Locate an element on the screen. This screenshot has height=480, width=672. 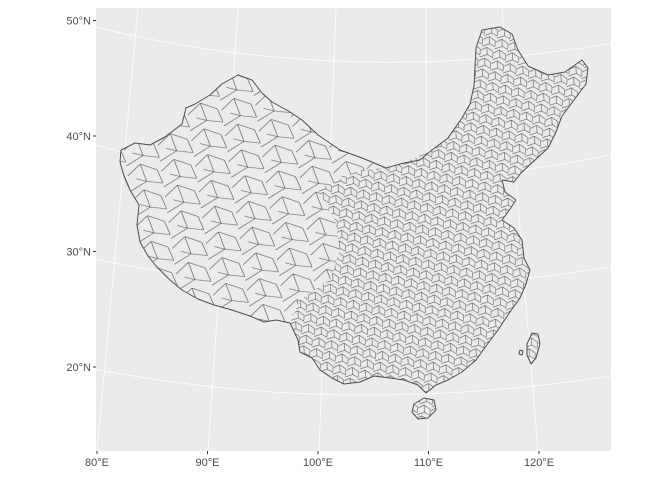
parallel-20n is located at coordinates (353, 382).